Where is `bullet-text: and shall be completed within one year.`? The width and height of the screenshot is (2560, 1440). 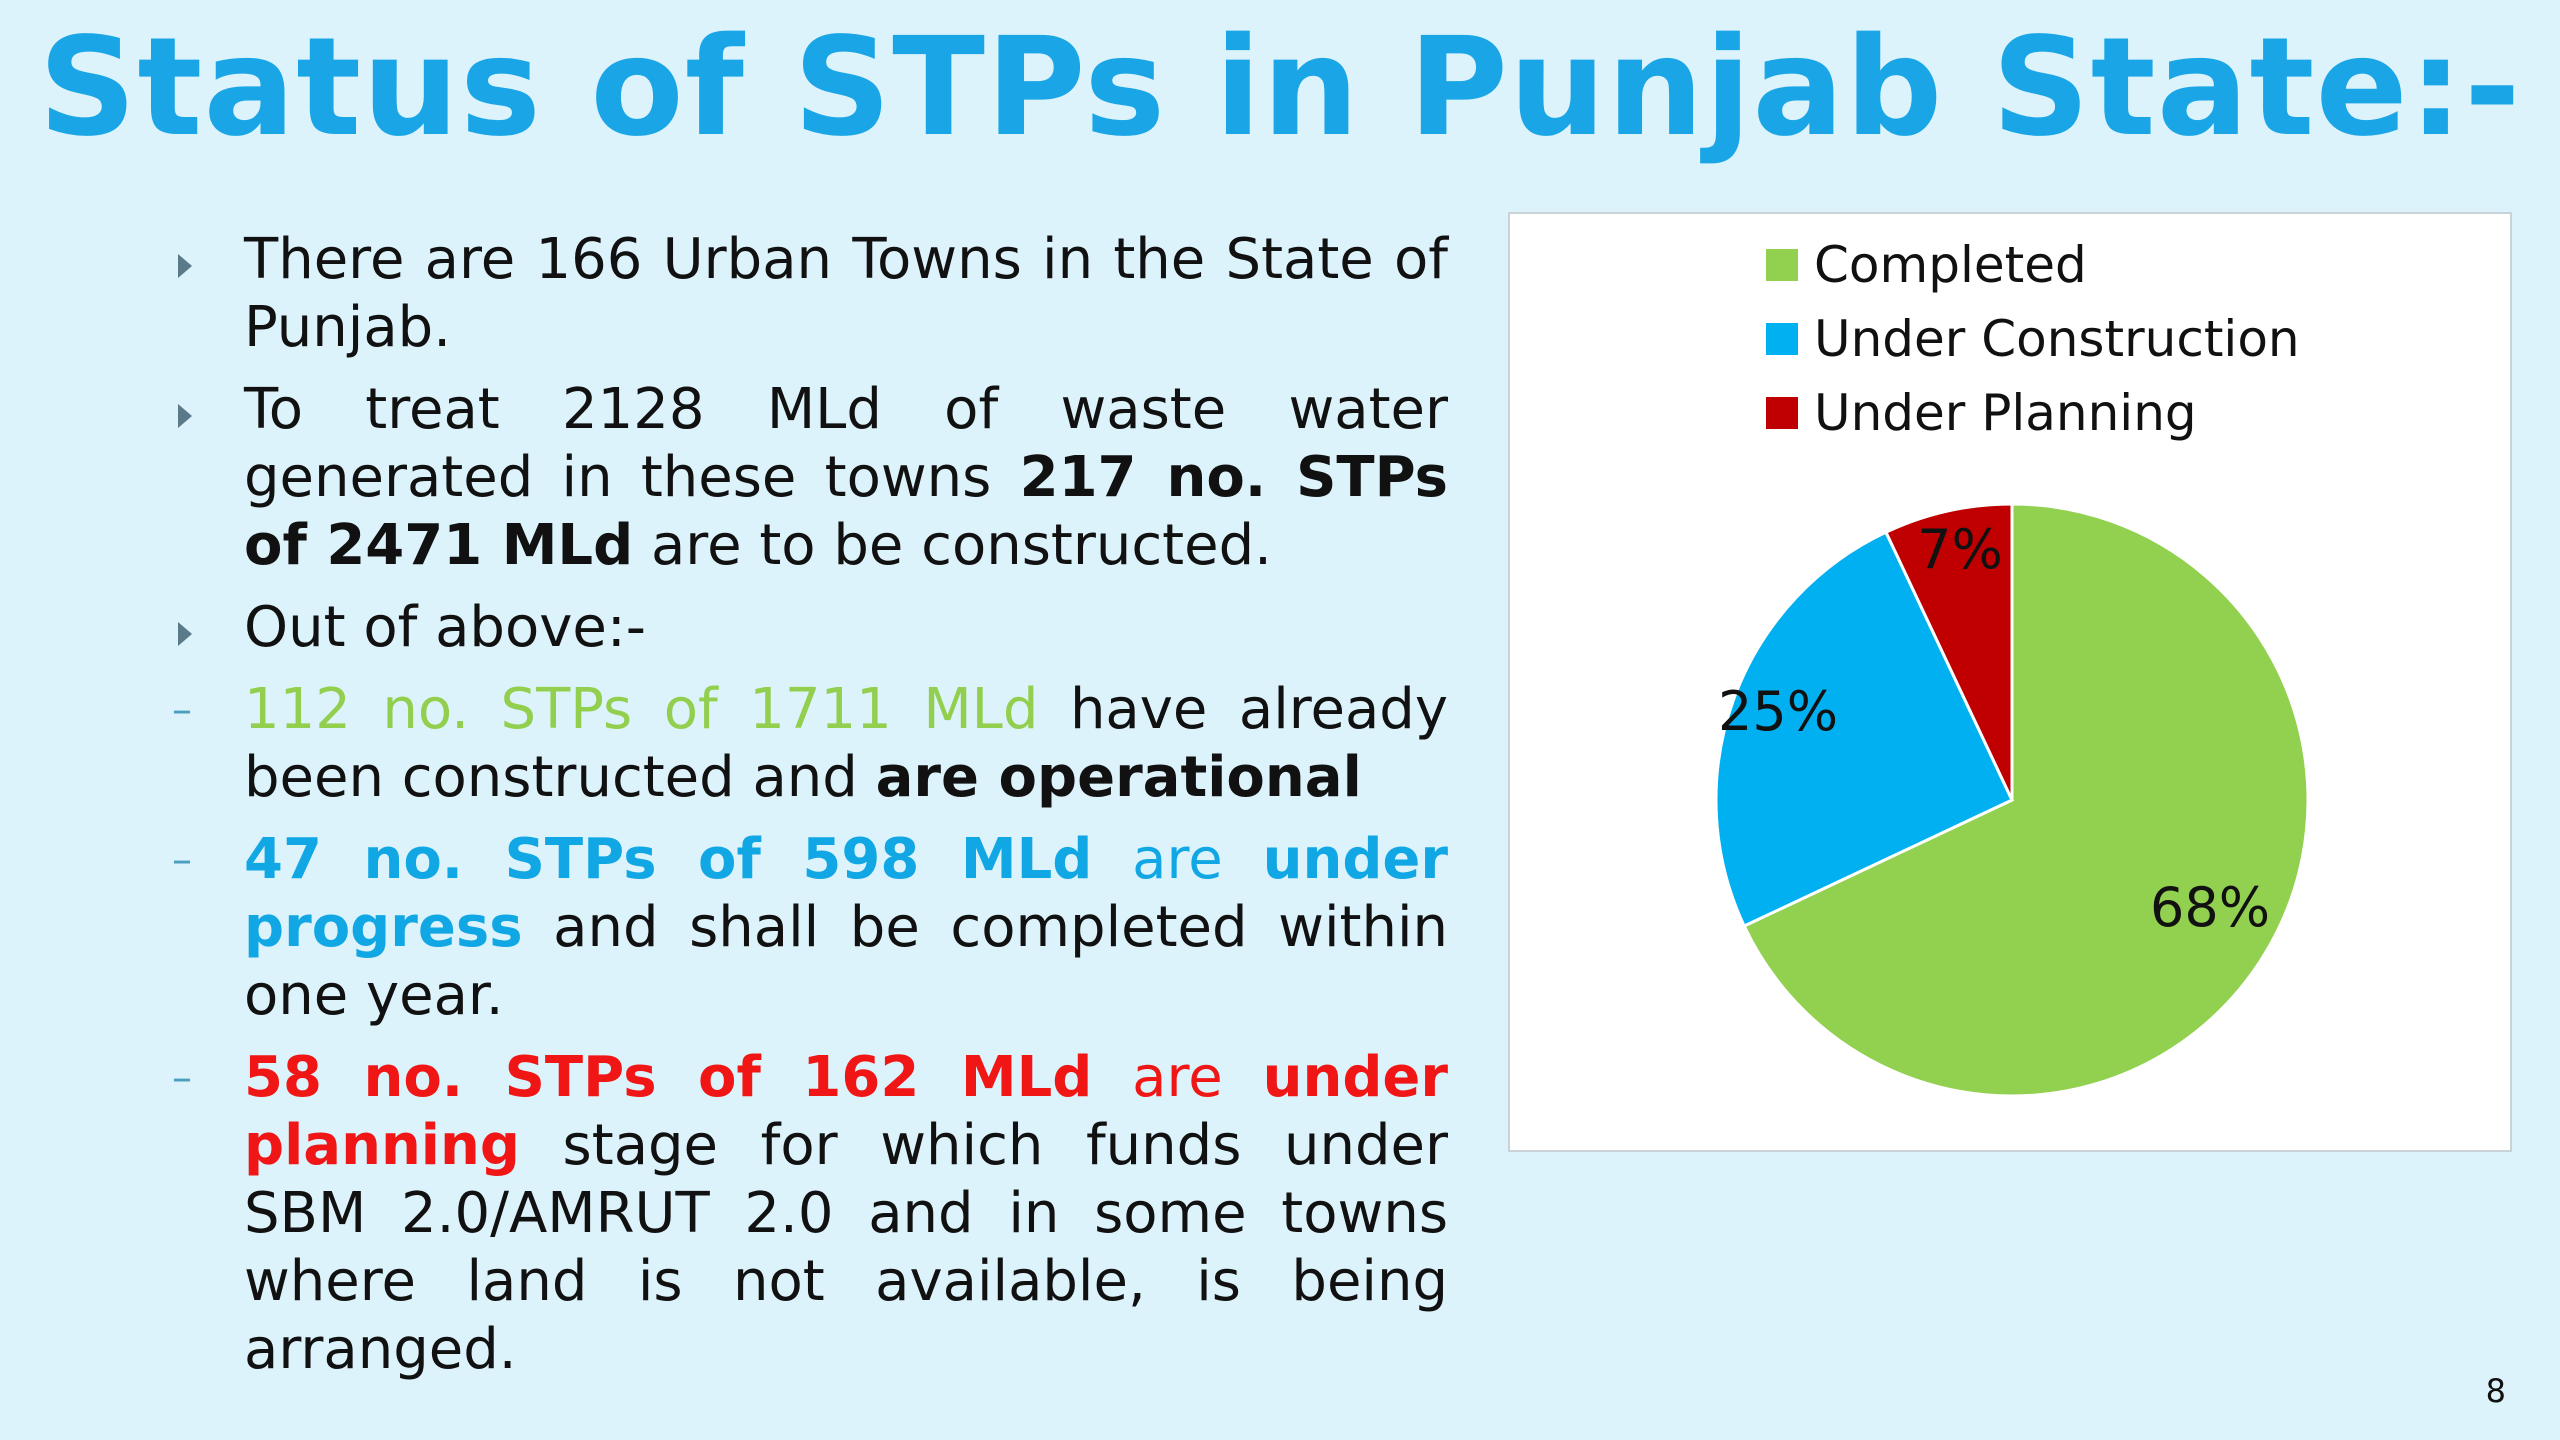
bullet-text: and shall be completed within one year. is located at coordinates (846, 961).